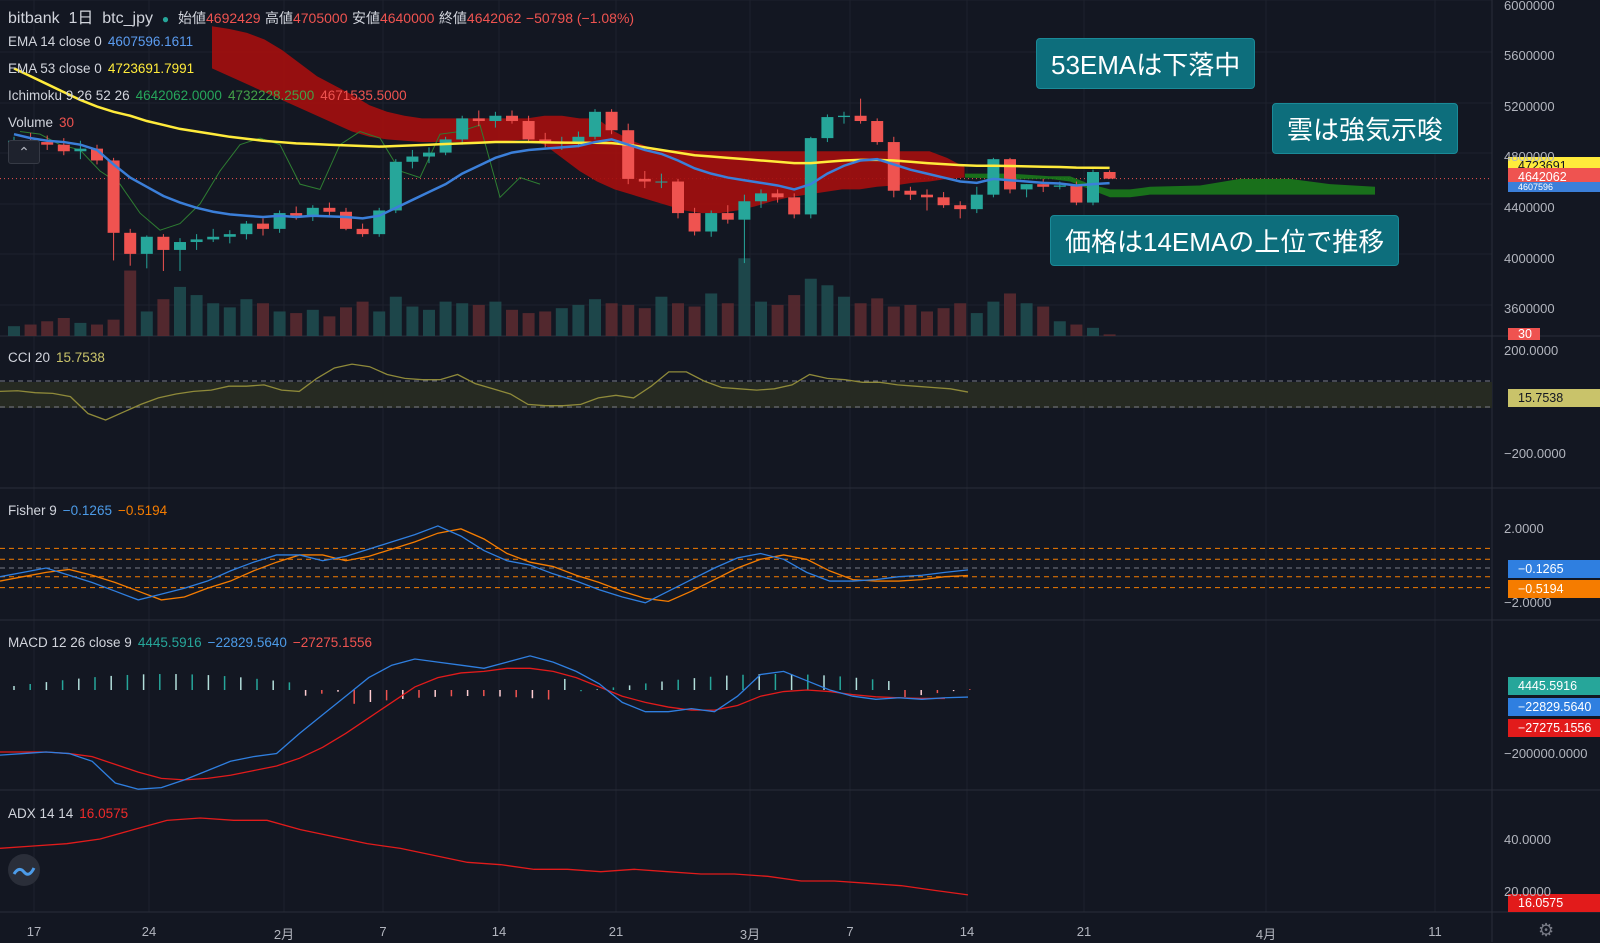 The width and height of the screenshot is (1600, 943). Describe the element at coordinates (31, 122) in the screenshot. I see `legend-volume-label: Volume` at that location.